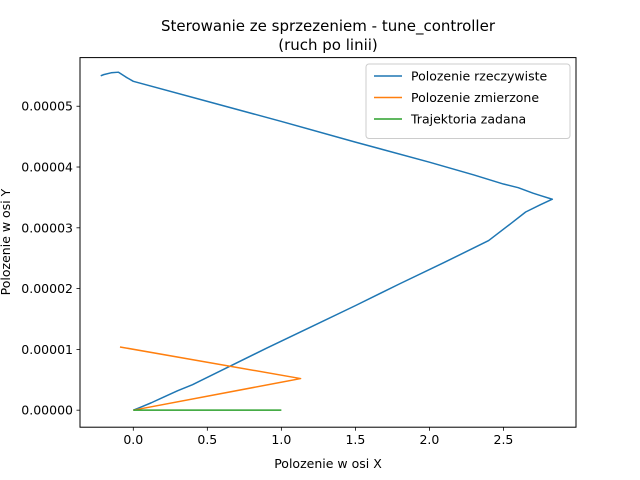 Image resolution: width=640 pixels, height=480 pixels. I want to click on y-tick-label: 0.00001, so click(47, 349).